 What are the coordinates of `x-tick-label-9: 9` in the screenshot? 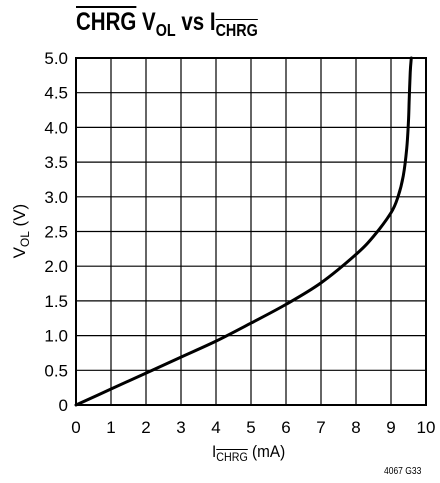 It's located at (390, 427).